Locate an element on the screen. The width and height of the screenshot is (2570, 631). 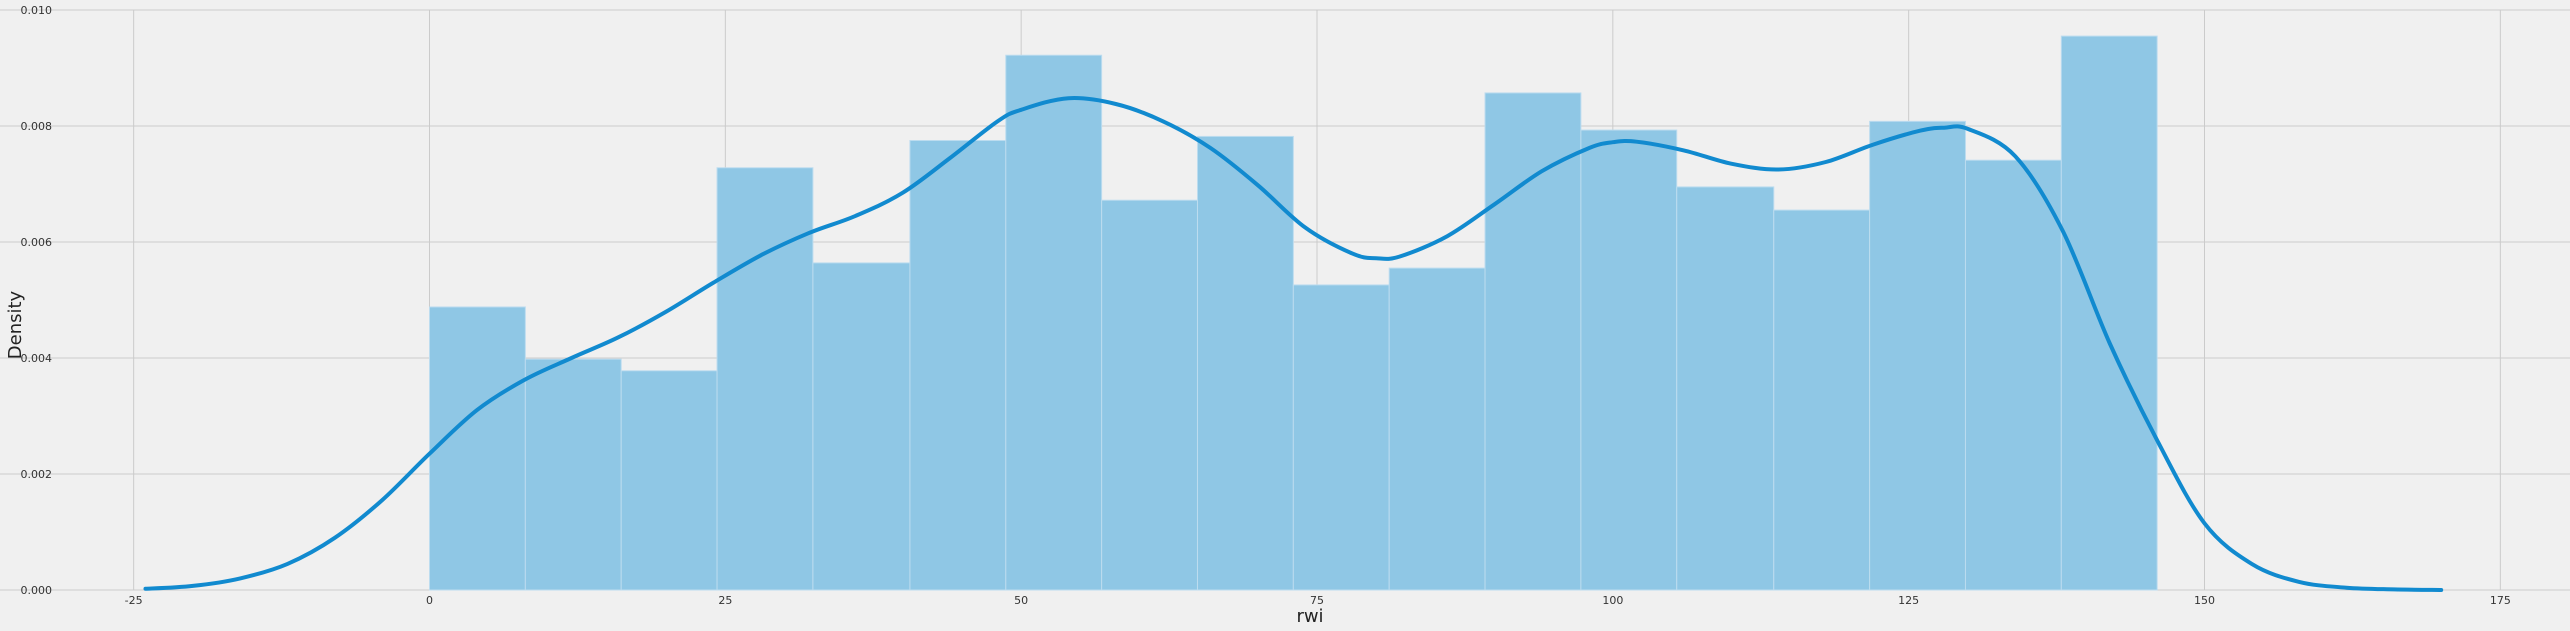
y-tick-label: 0.002 is located at coordinates (37, 474).